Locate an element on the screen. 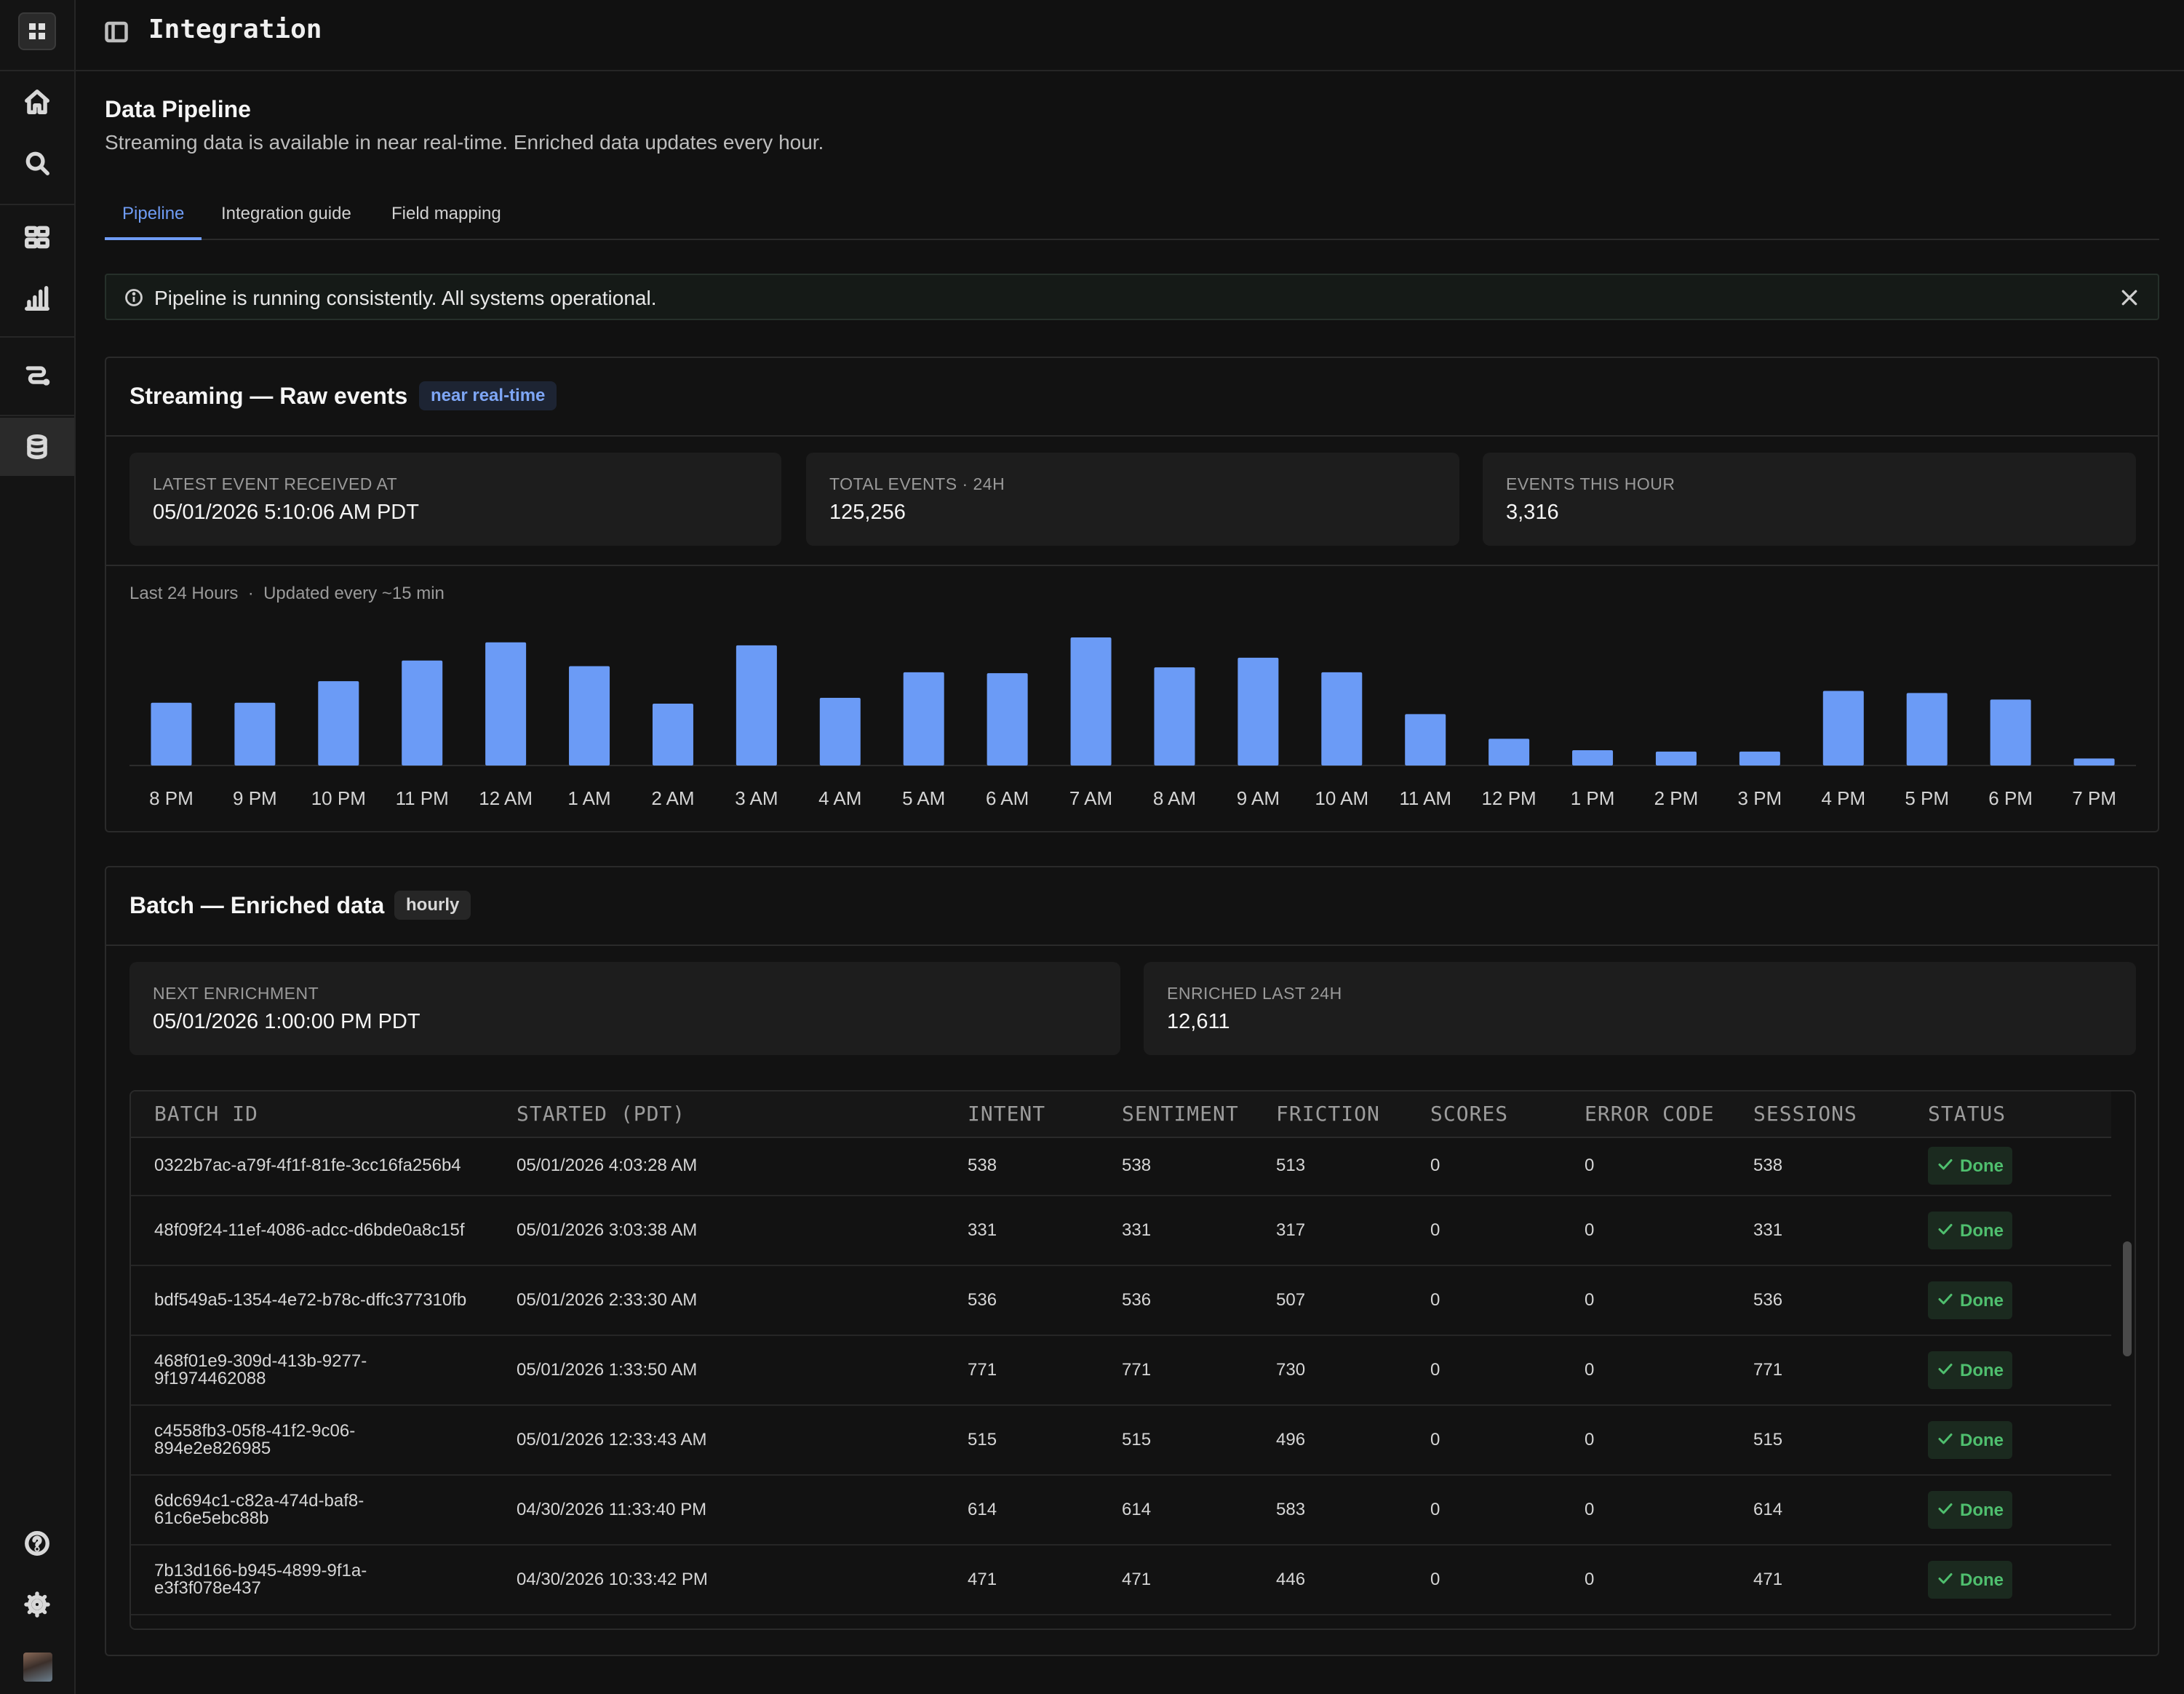  streaming-title: Streaming — Raw events is located at coordinates (268, 396).